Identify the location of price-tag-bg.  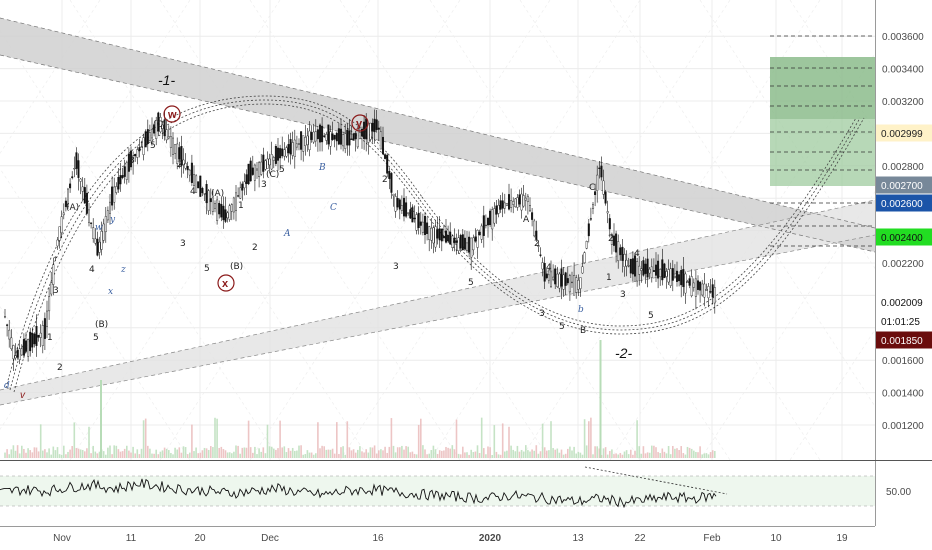
(904, 340).